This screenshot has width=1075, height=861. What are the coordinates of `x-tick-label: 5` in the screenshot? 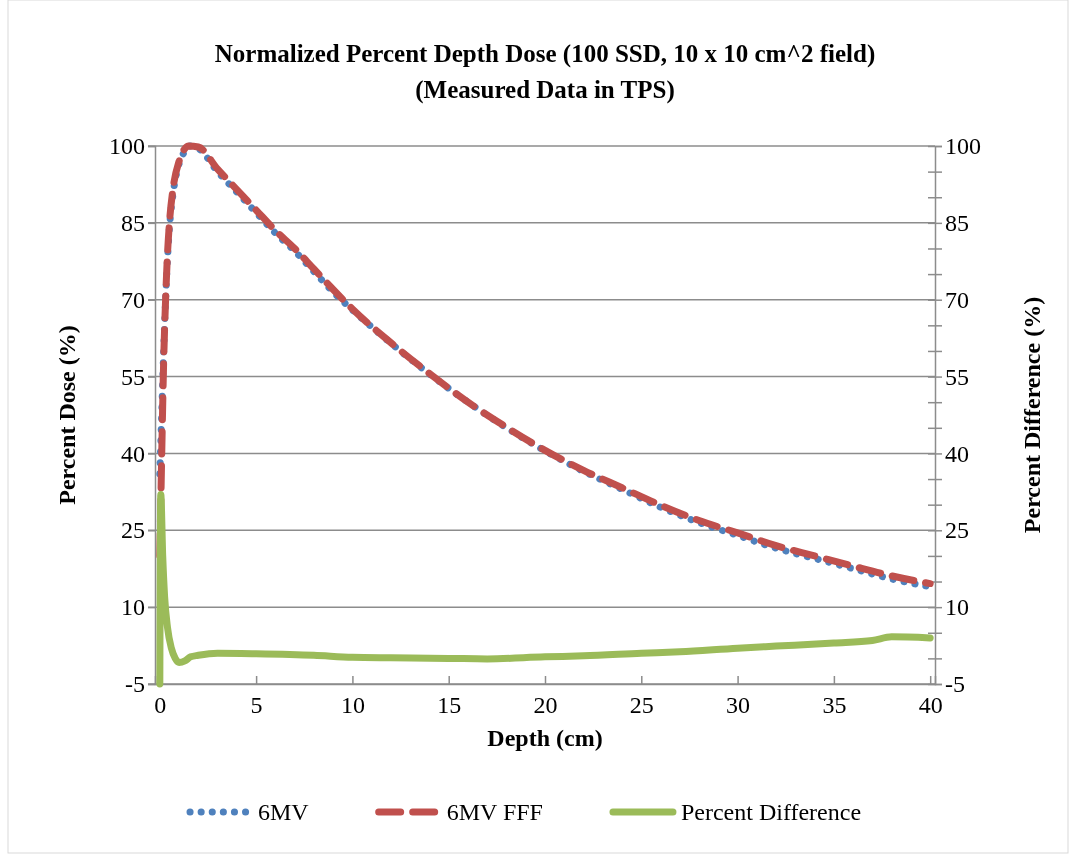 It's located at (256, 705).